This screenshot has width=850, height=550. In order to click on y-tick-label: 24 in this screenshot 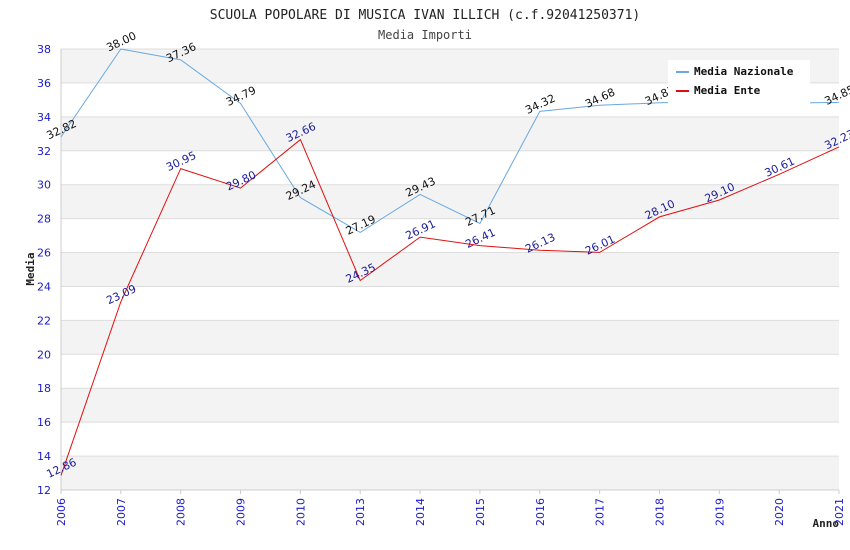, I will do `click(44, 286)`.